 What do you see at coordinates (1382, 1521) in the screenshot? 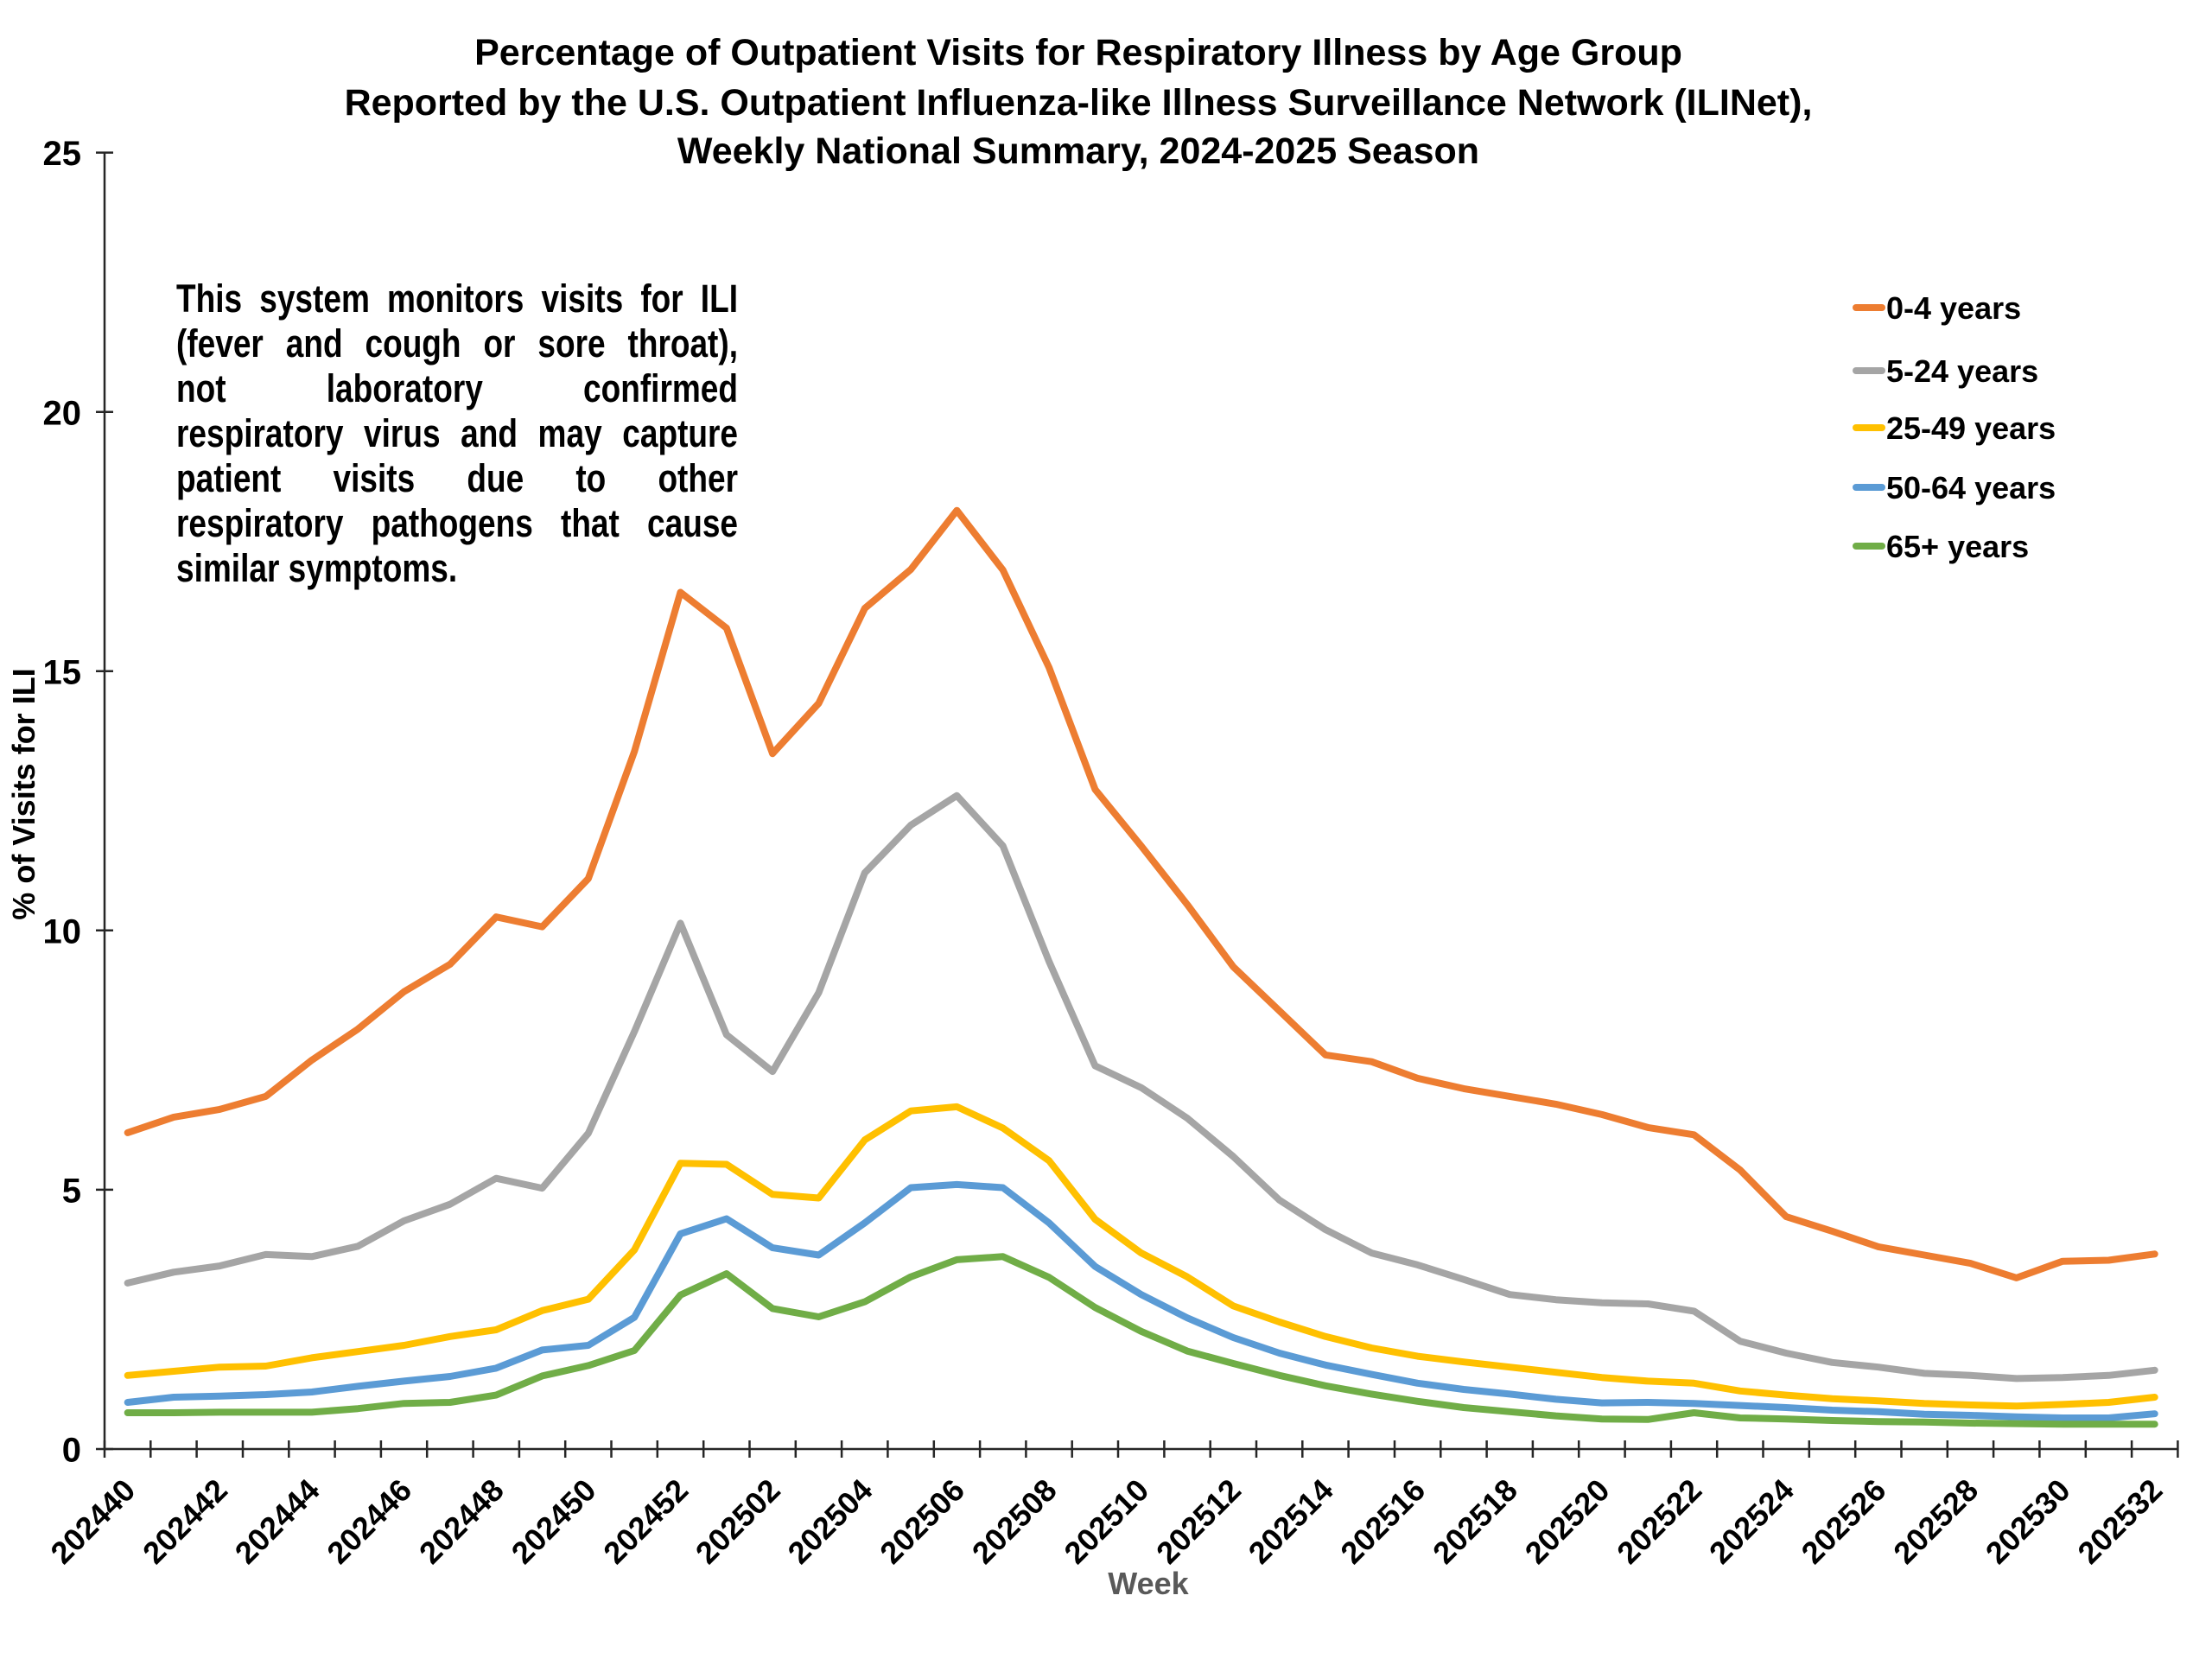
I see `svg-text: 202516` at bounding box center [1382, 1521].